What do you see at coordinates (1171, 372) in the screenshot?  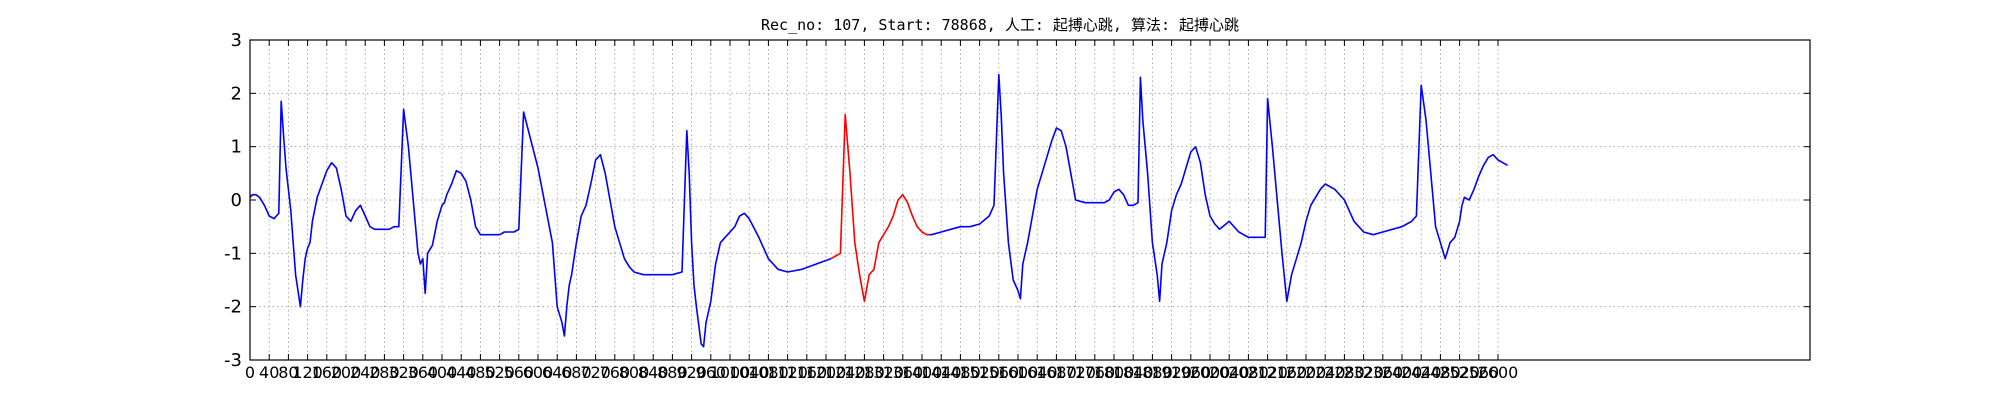 I see `x-tick-label: 1920` at bounding box center [1171, 372].